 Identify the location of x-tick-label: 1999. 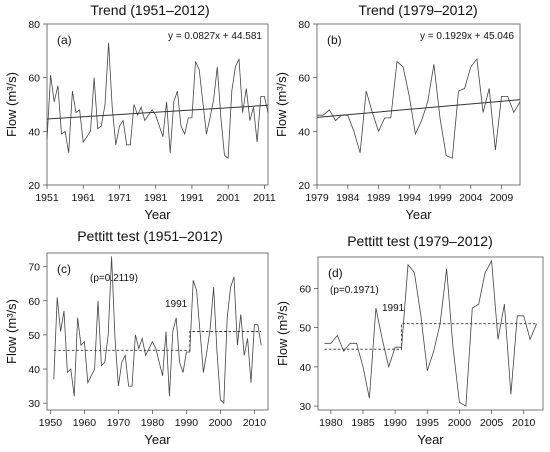
(440, 198).